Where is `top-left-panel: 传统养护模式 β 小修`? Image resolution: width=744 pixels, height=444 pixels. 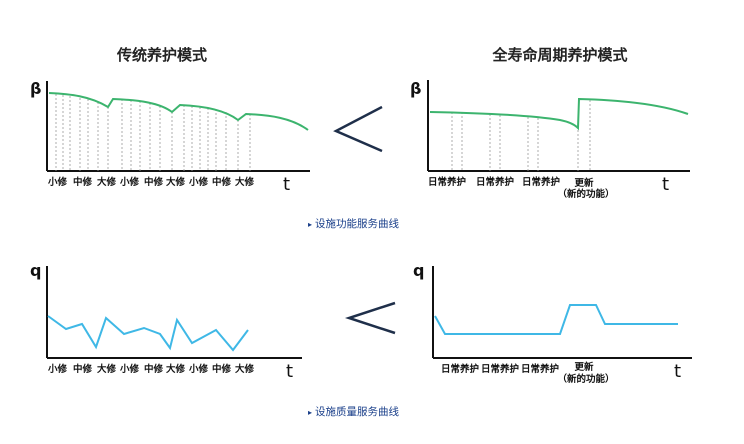 top-left-panel: 传统养护模式 β 小修 is located at coordinates (170, 120).